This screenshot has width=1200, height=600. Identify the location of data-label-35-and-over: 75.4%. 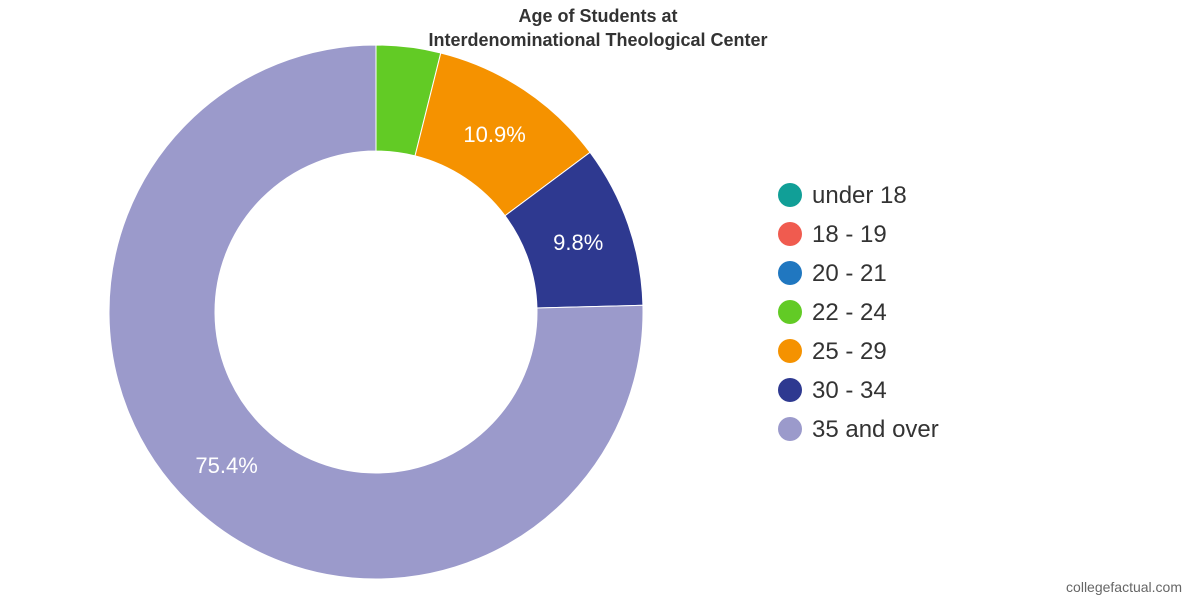
(226, 465).